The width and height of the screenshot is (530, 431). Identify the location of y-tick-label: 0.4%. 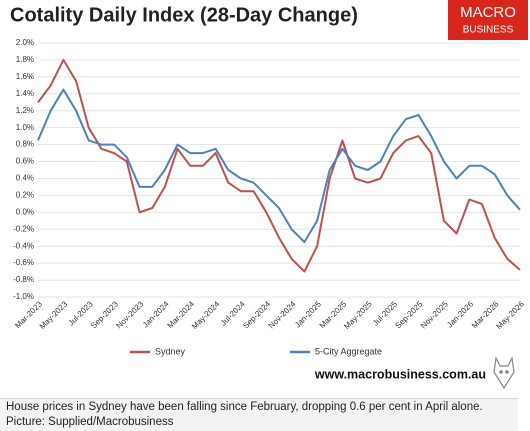
(25, 178).